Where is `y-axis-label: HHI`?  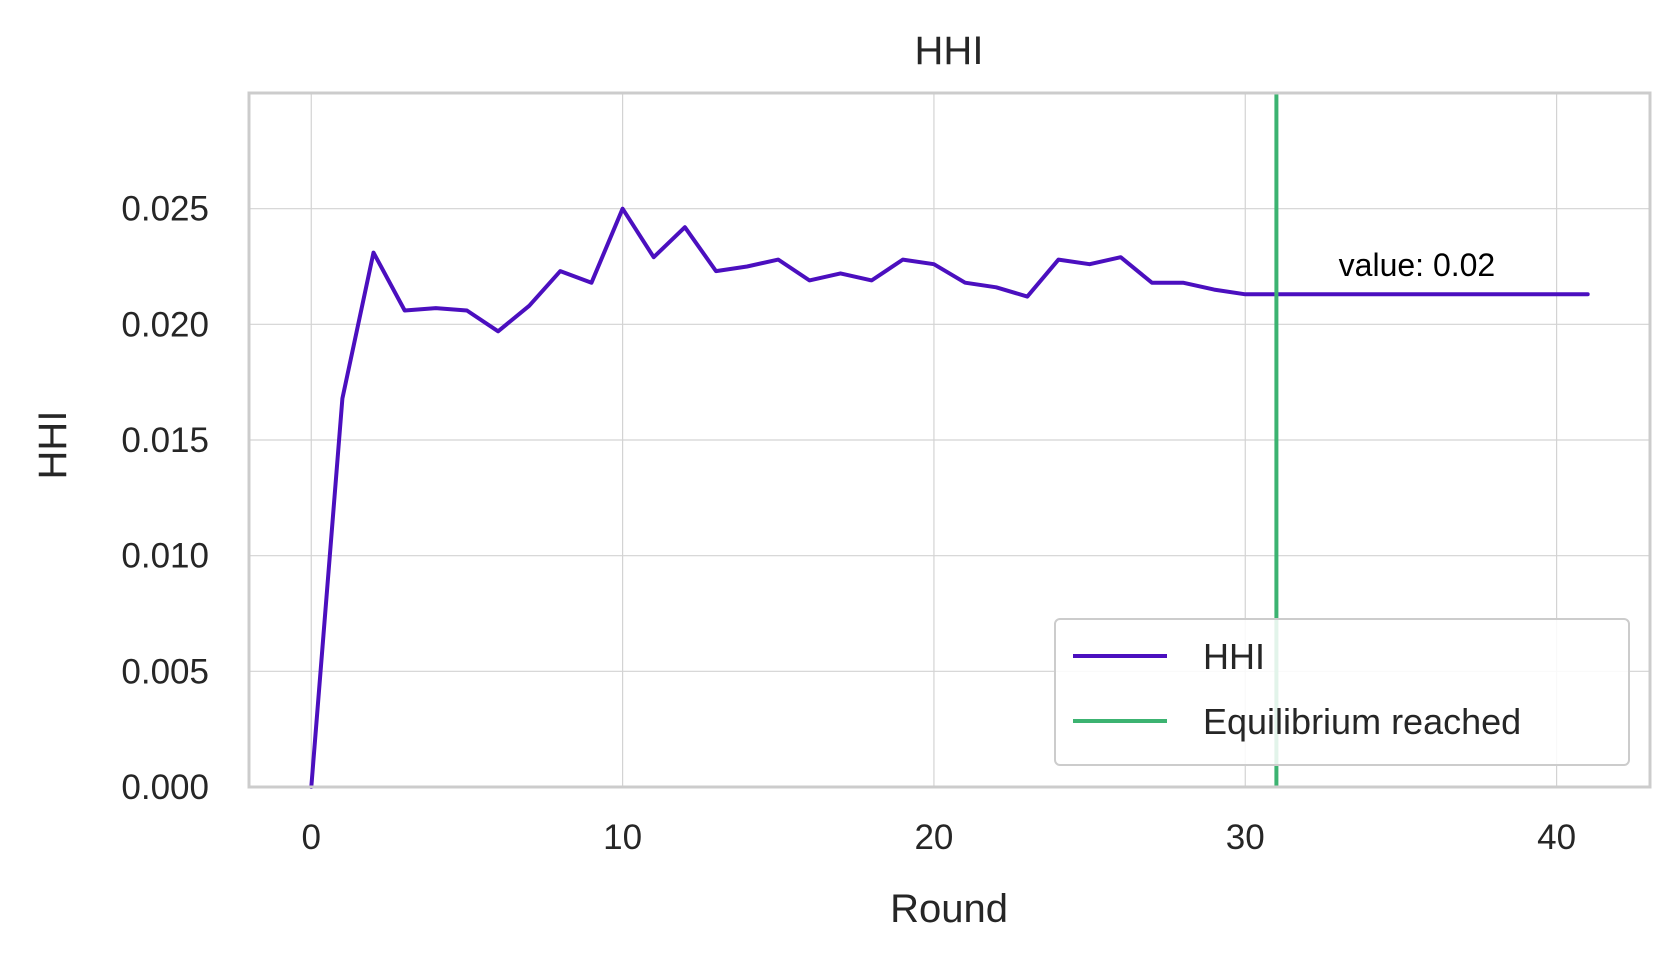
y-axis-label: HHI is located at coordinates (53, 445).